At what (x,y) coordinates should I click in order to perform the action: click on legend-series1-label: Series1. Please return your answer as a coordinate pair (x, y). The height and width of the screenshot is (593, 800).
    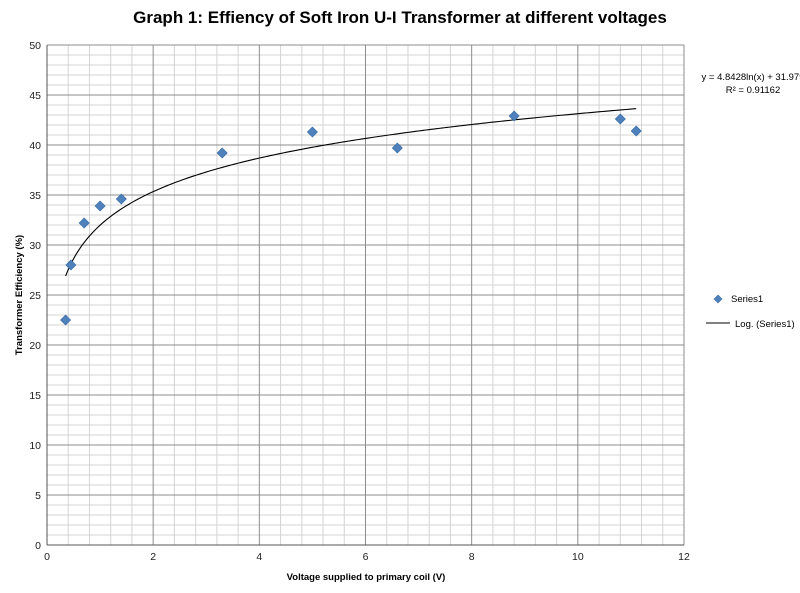
    Looking at the image, I should click on (747, 299).